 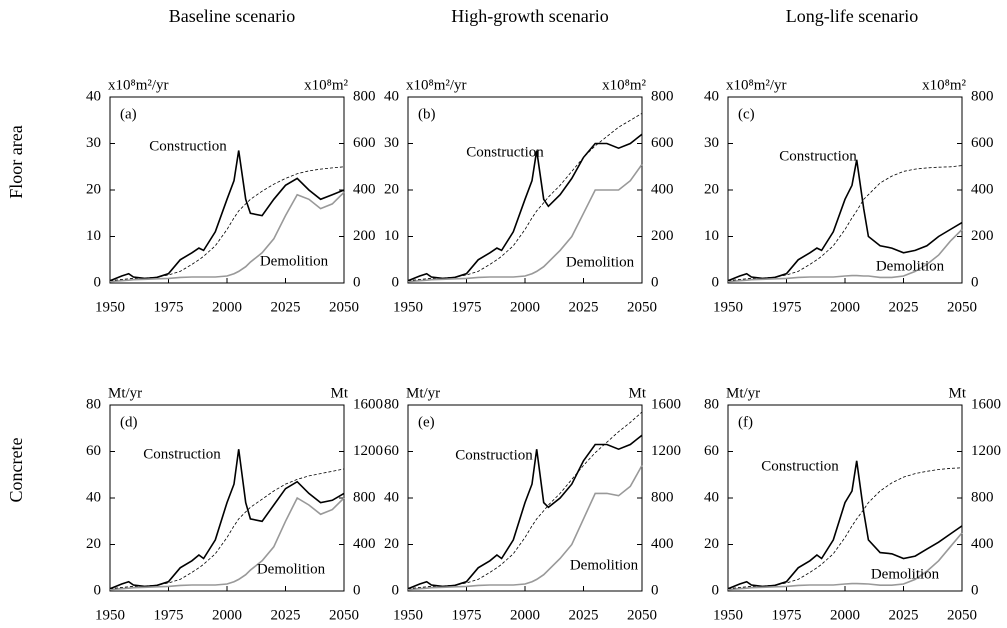 I want to click on row-title: Concrete, so click(x=16, y=470).